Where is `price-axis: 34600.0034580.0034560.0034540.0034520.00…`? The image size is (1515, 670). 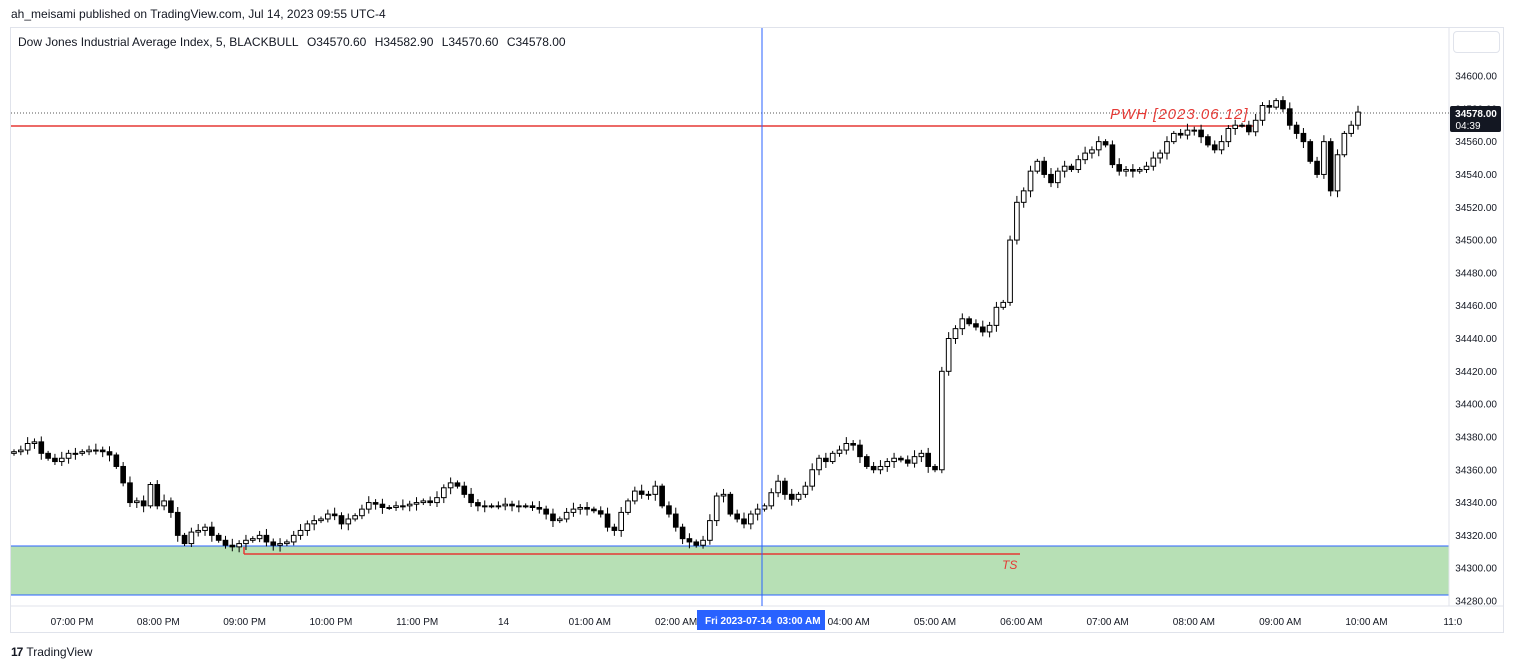 price-axis: 34600.0034580.0034560.0034540.0034520.00… is located at coordinates (1476, 340).